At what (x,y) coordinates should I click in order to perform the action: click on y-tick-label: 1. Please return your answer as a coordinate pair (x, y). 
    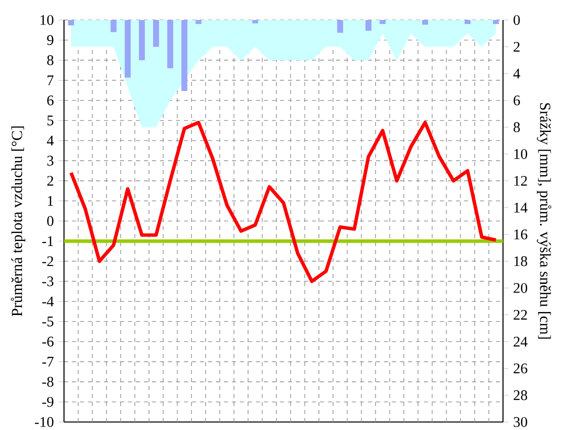
    Looking at the image, I should click on (51, 201).